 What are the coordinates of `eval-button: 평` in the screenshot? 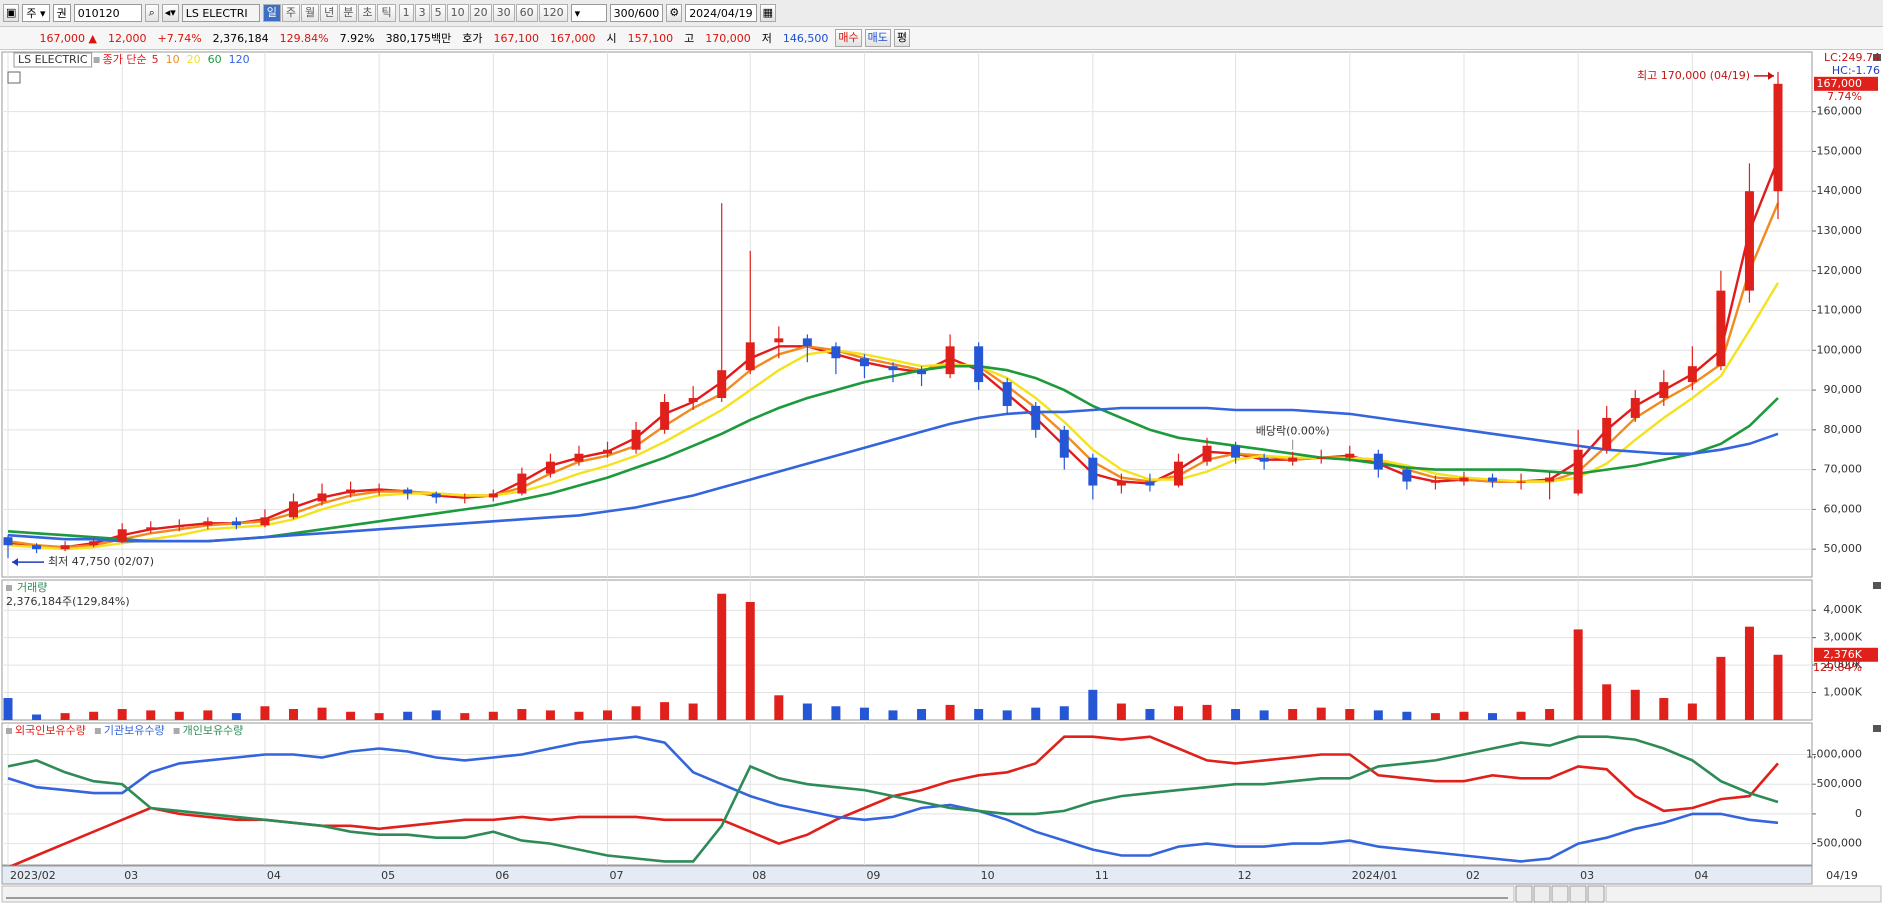 It's located at (902, 38).